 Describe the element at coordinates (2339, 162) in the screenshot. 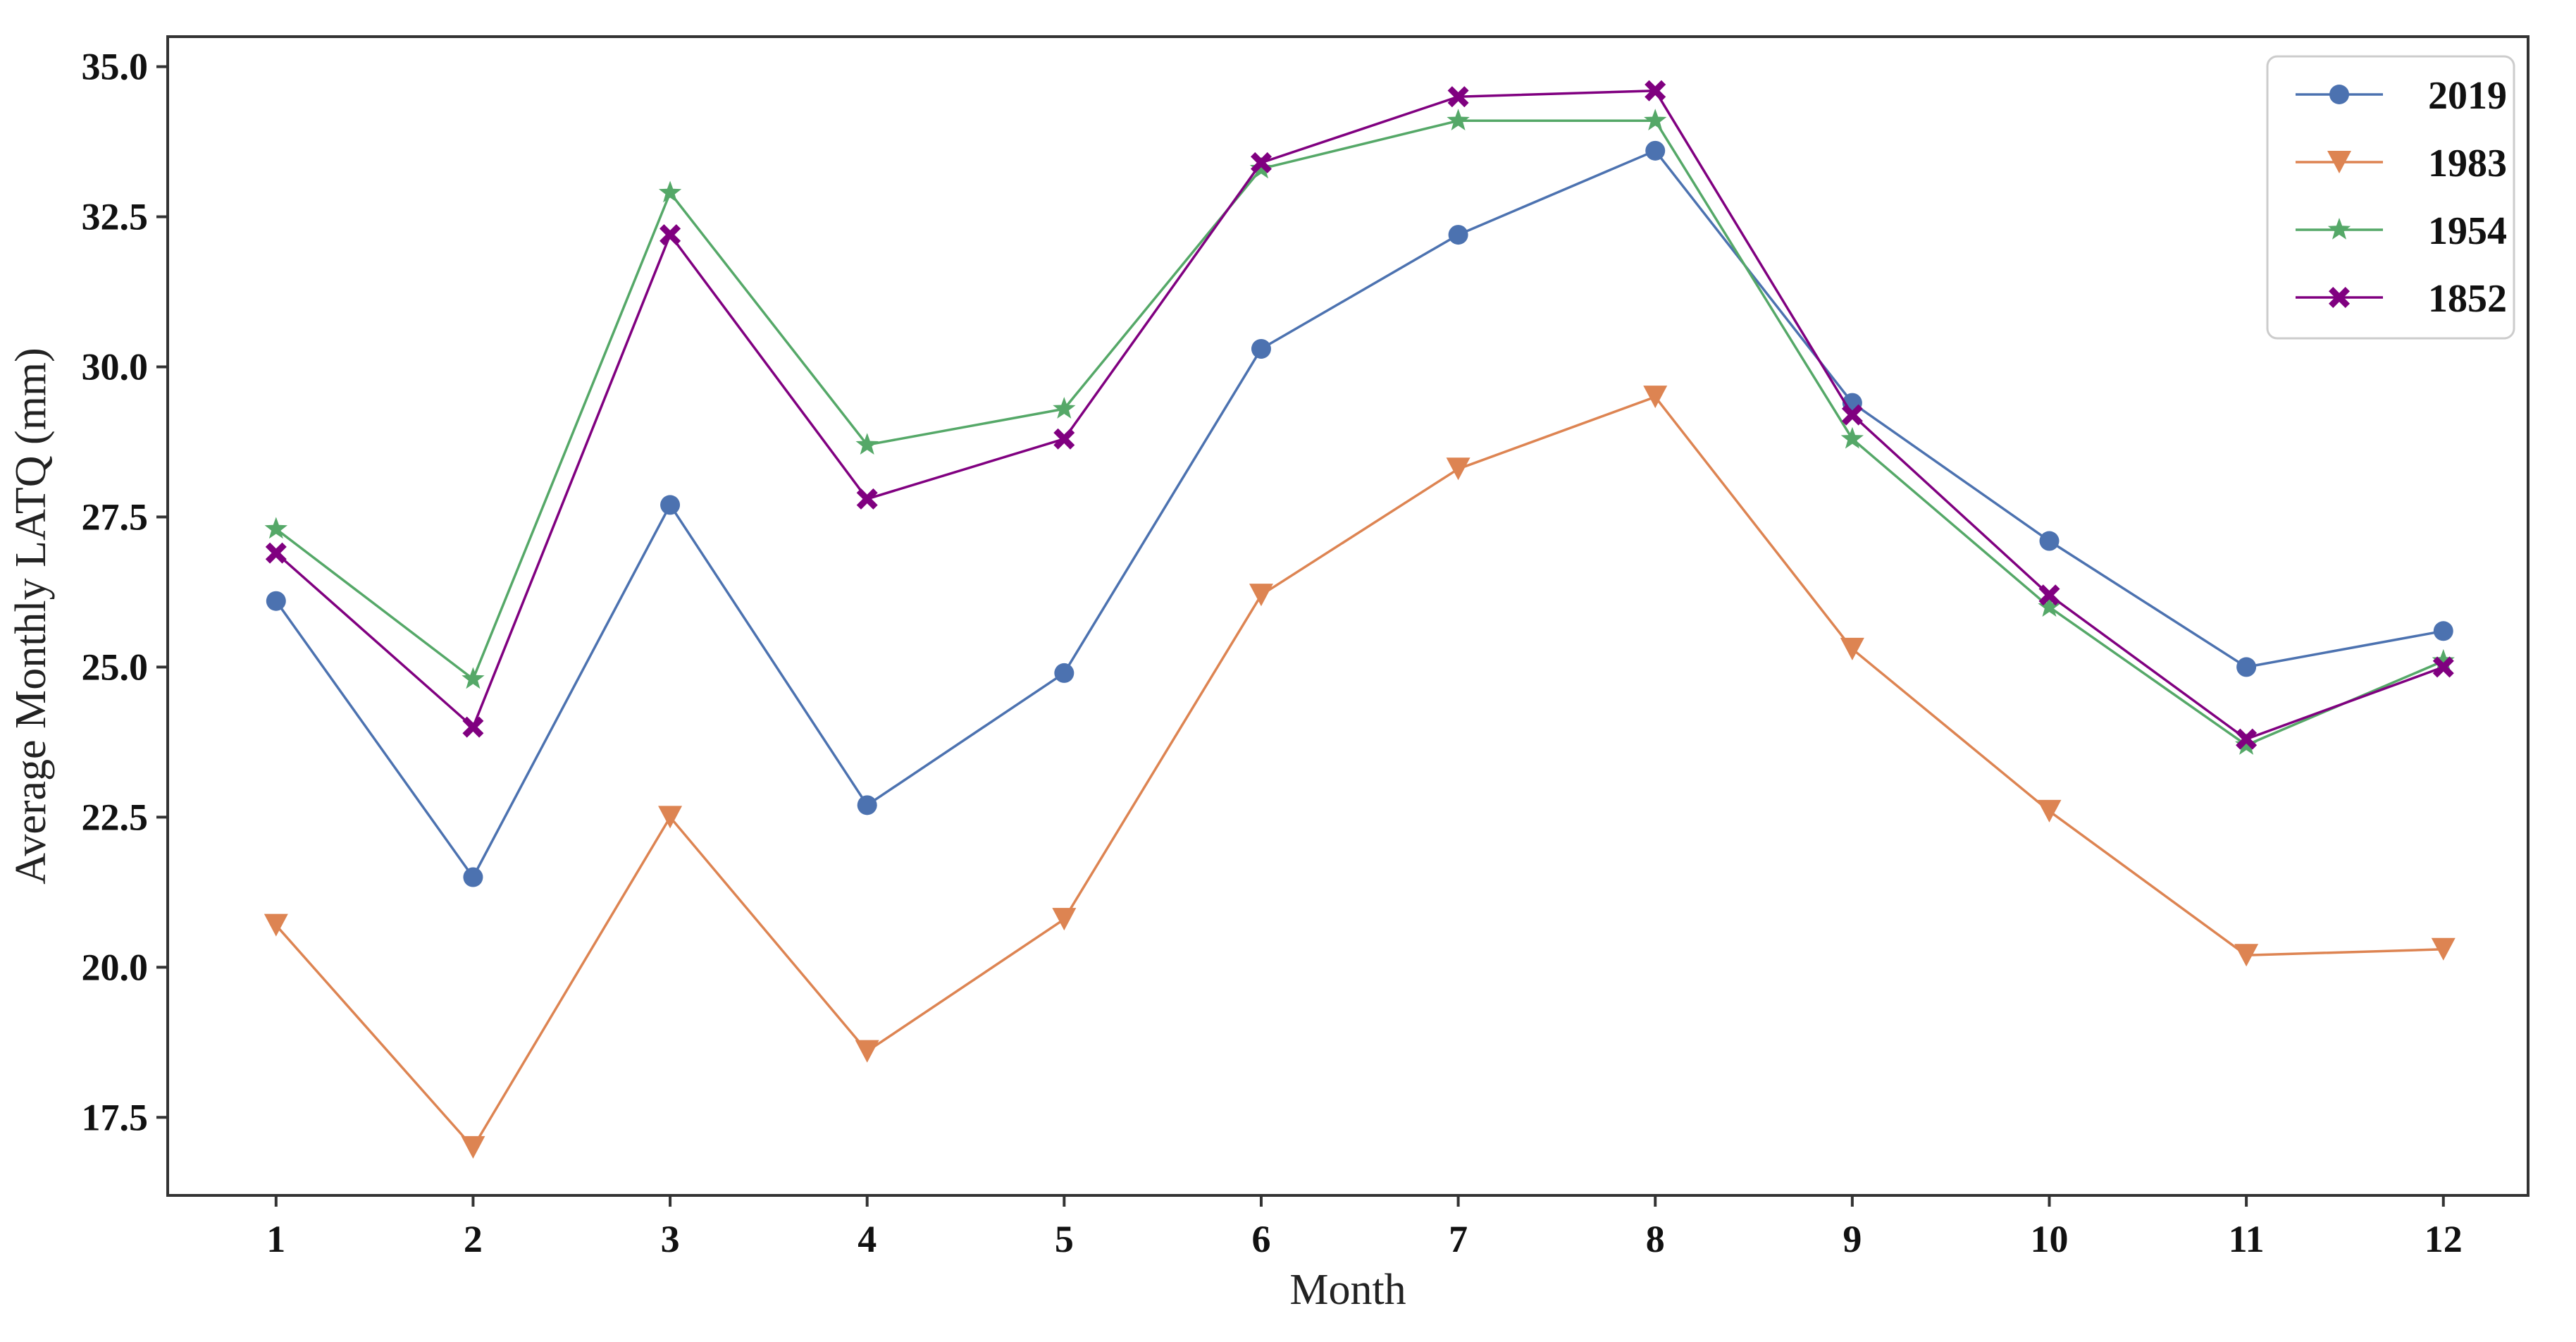

I see `legend-marker-1983` at that location.